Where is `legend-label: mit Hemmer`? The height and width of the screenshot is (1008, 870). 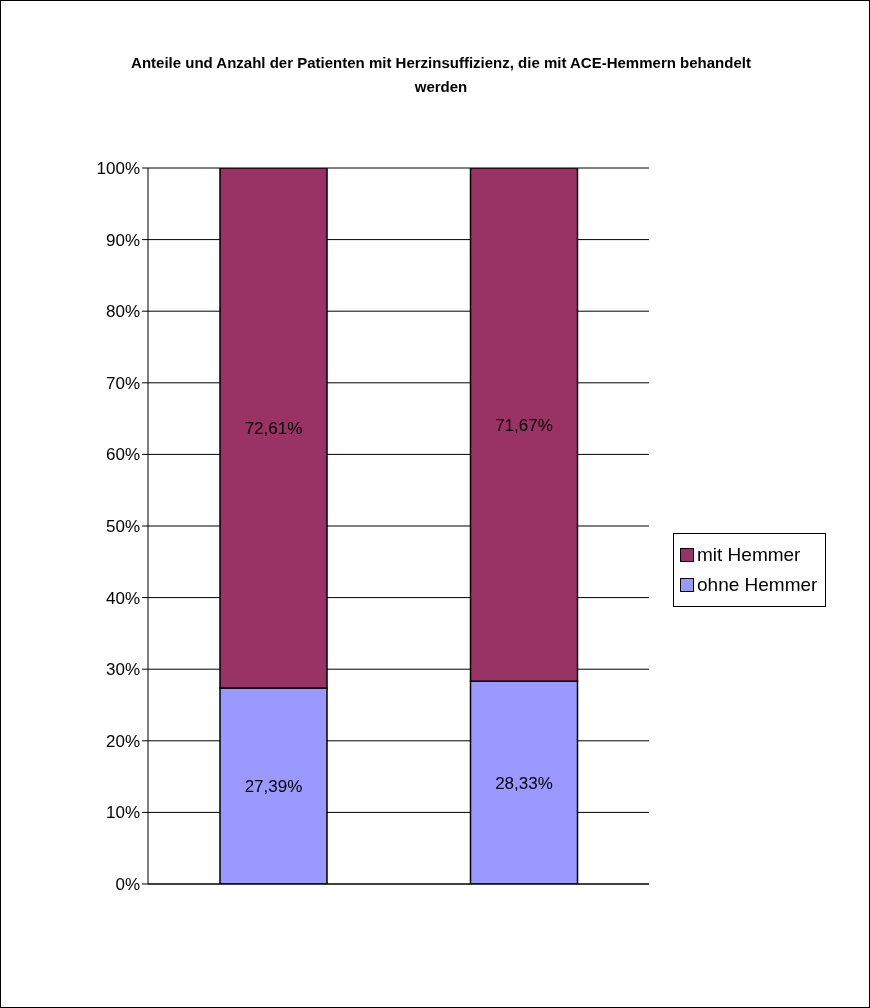
legend-label: mit Hemmer is located at coordinates (749, 555).